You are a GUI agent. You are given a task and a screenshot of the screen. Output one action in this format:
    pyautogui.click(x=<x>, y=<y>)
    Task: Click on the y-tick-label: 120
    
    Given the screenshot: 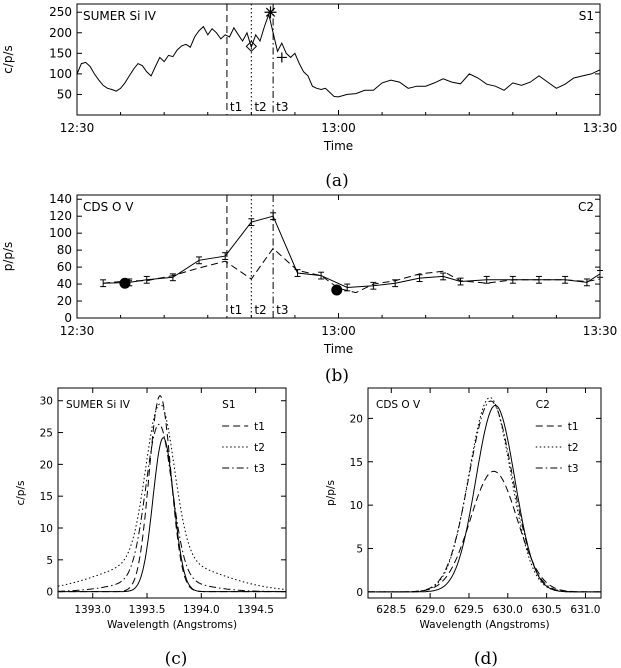 What is the action you would take?
    pyautogui.click(x=60, y=216)
    